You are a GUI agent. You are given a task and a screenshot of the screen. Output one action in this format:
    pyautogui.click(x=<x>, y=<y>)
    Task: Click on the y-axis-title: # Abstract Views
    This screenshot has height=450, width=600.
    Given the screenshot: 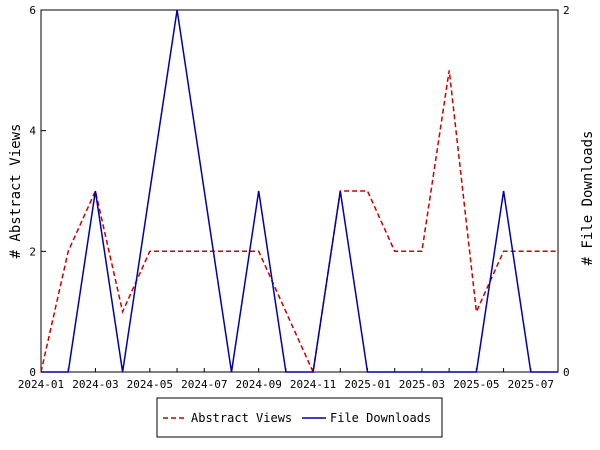 What is the action you would take?
    pyautogui.click(x=16, y=191)
    